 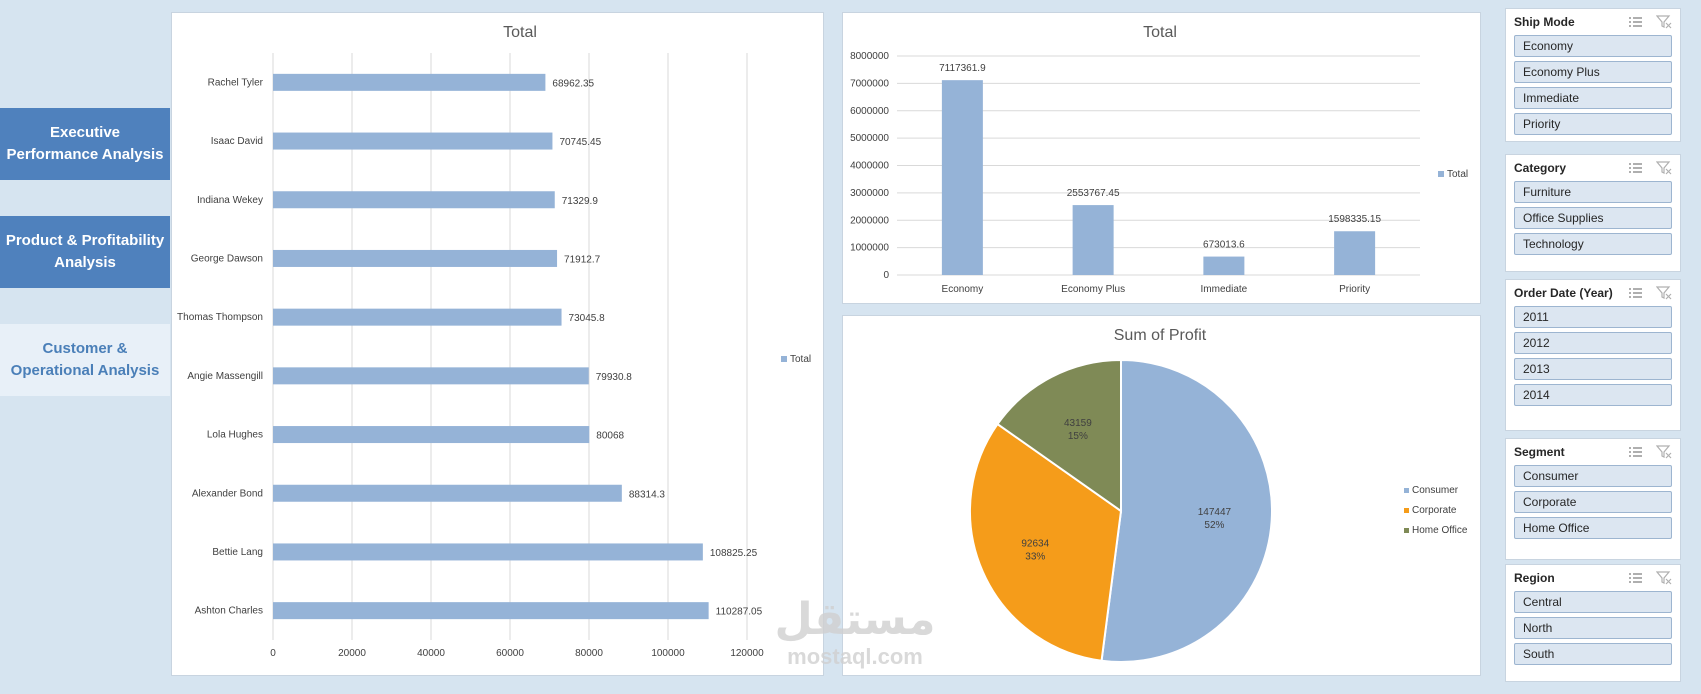 I want to click on y-tick-label: Rachel Tyler, so click(x=236, y=82).